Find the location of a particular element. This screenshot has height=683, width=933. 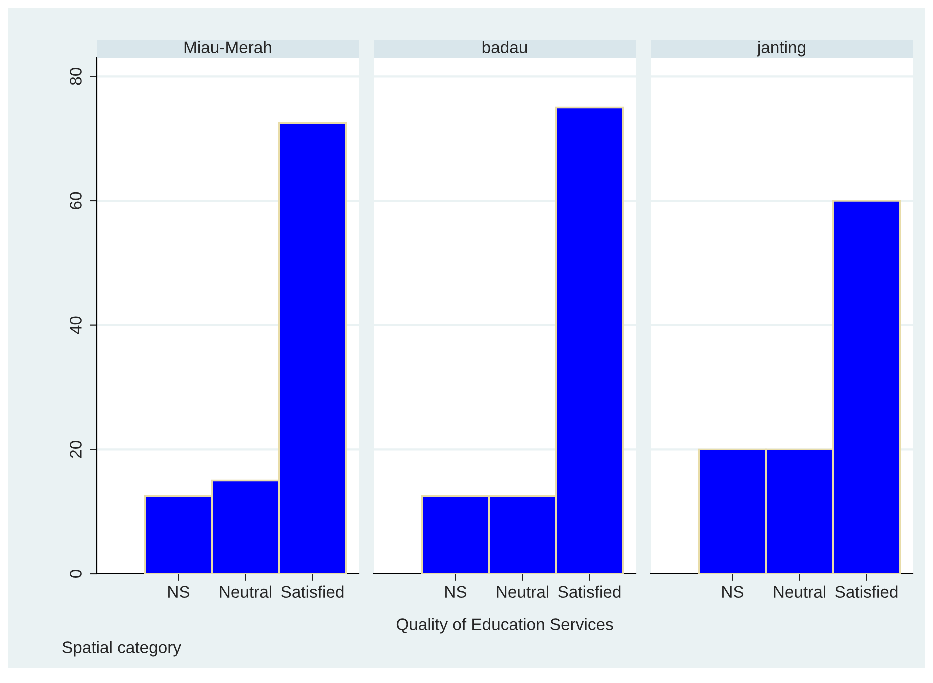

chart-title: janting is located at coordinates (781, 49).